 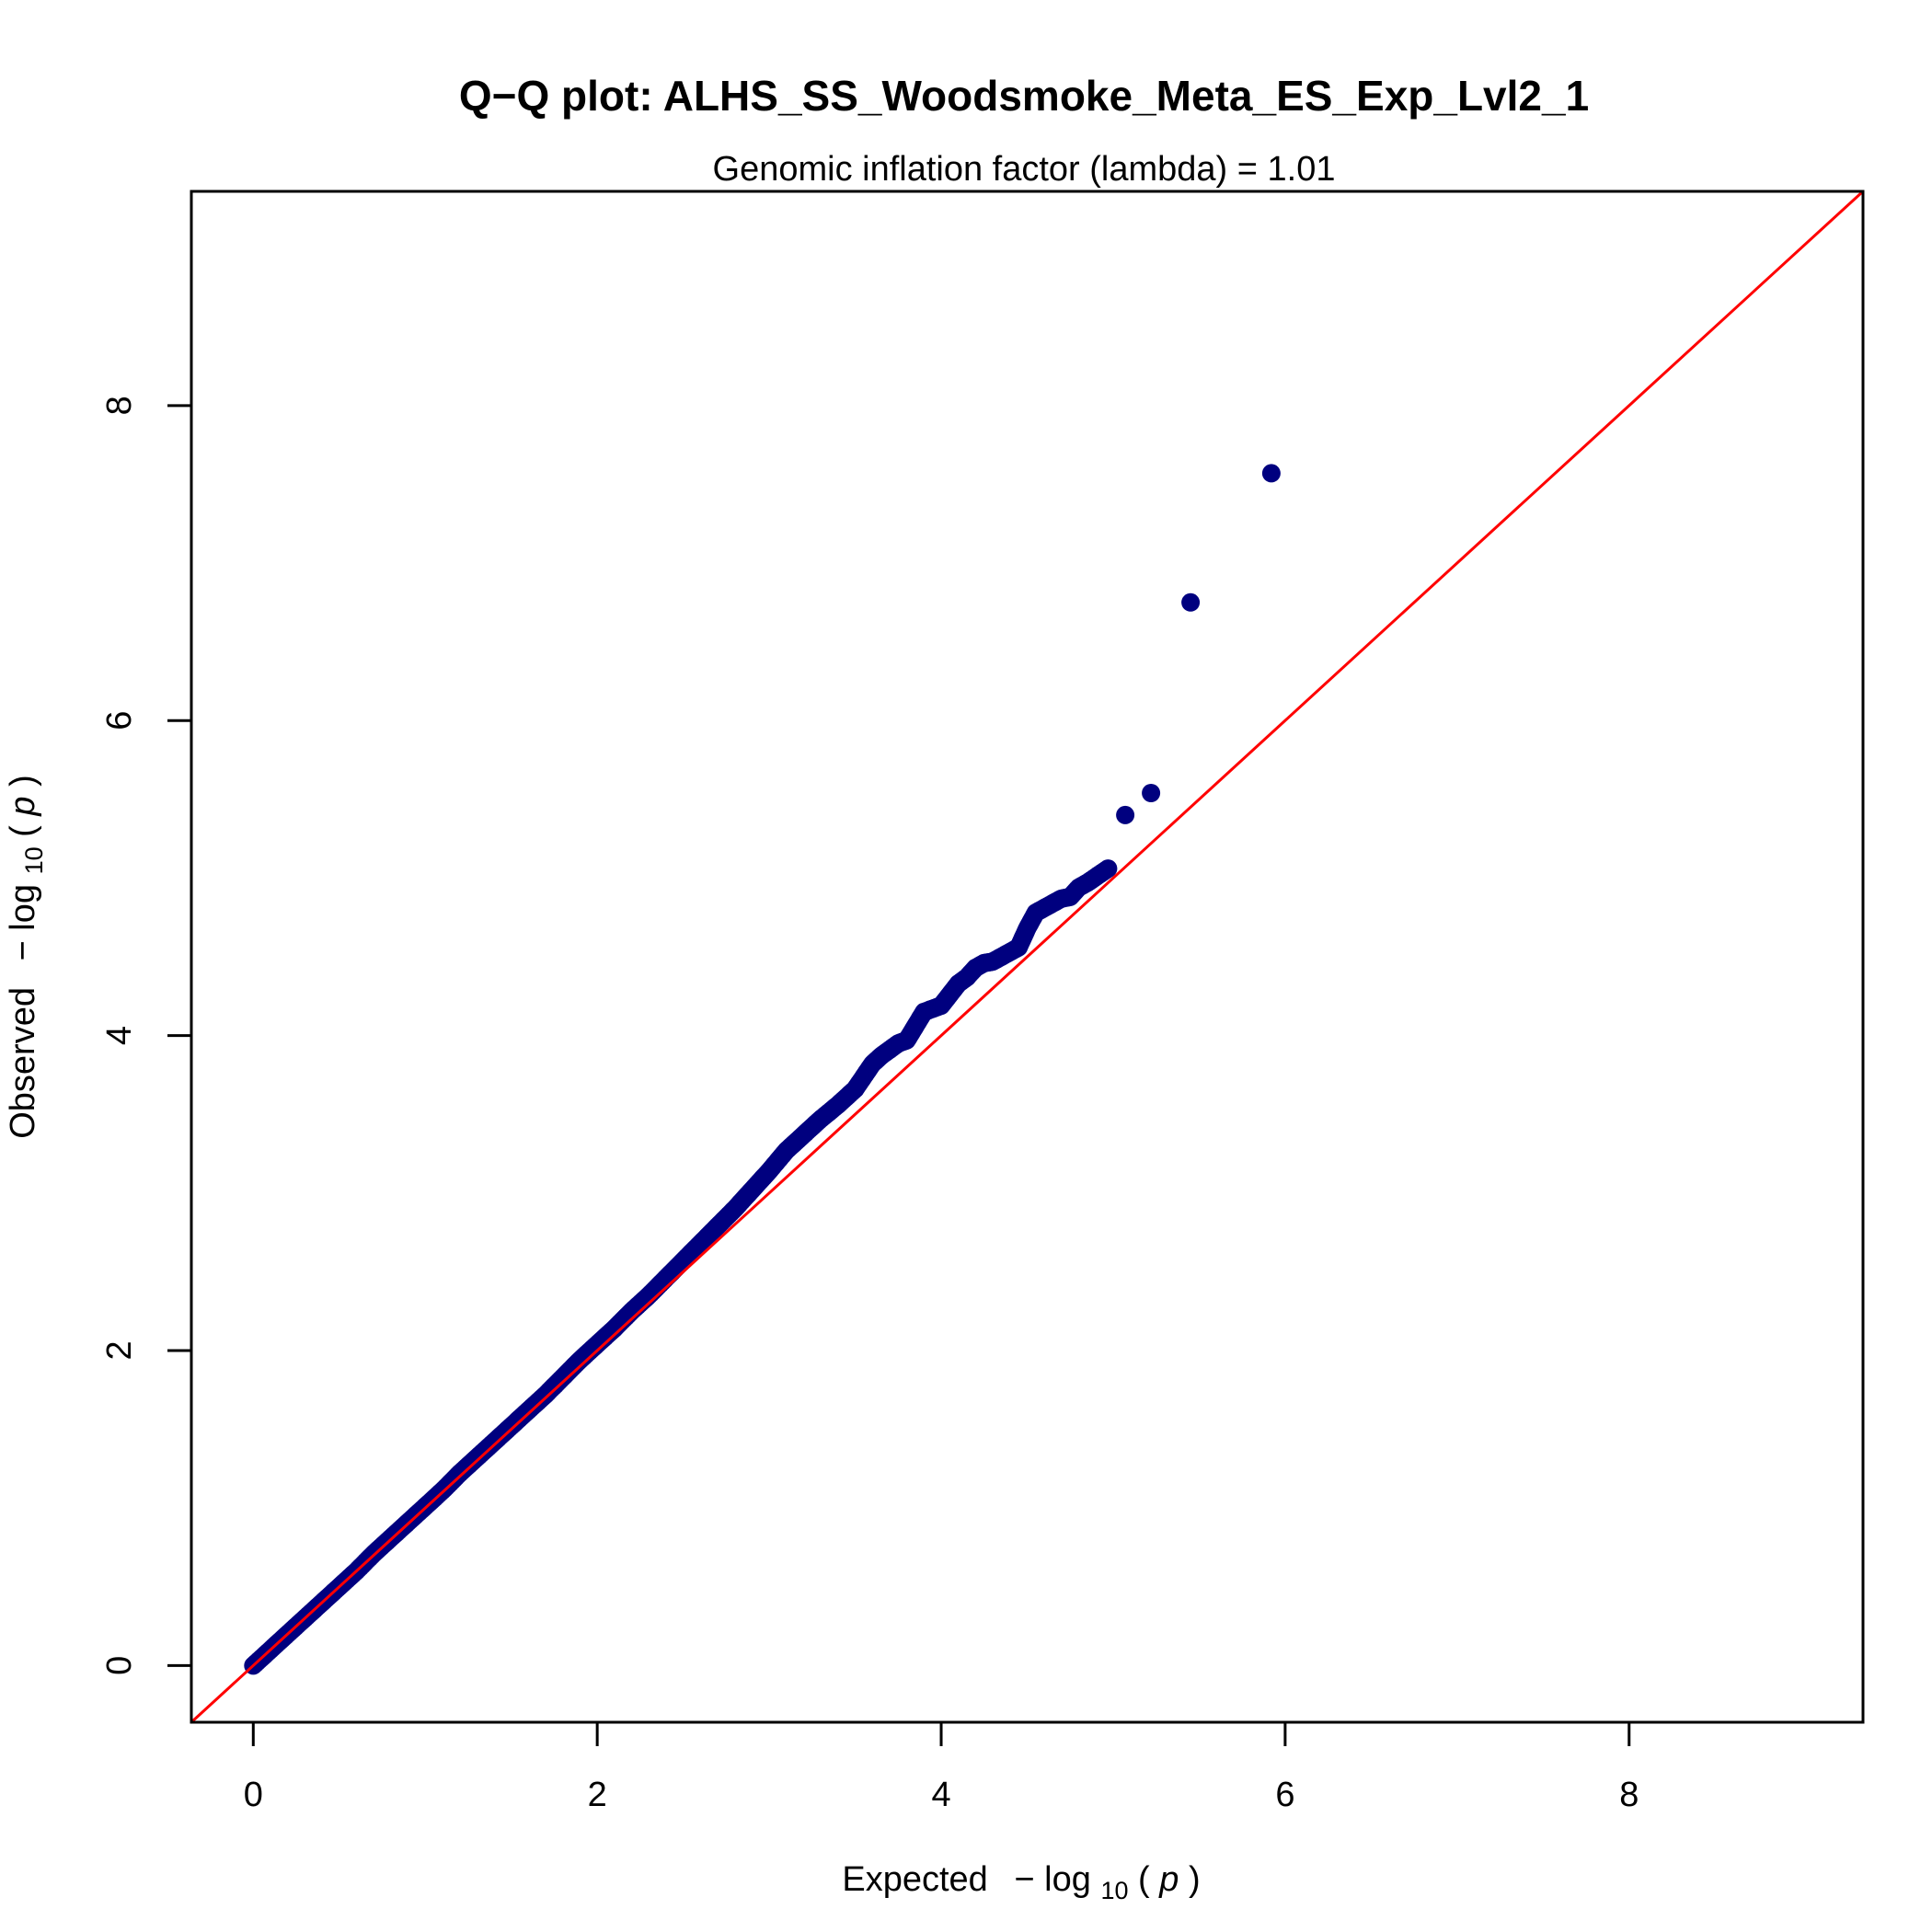 I want to click on x-tick-label: 2, so click(x=597, y=1795).